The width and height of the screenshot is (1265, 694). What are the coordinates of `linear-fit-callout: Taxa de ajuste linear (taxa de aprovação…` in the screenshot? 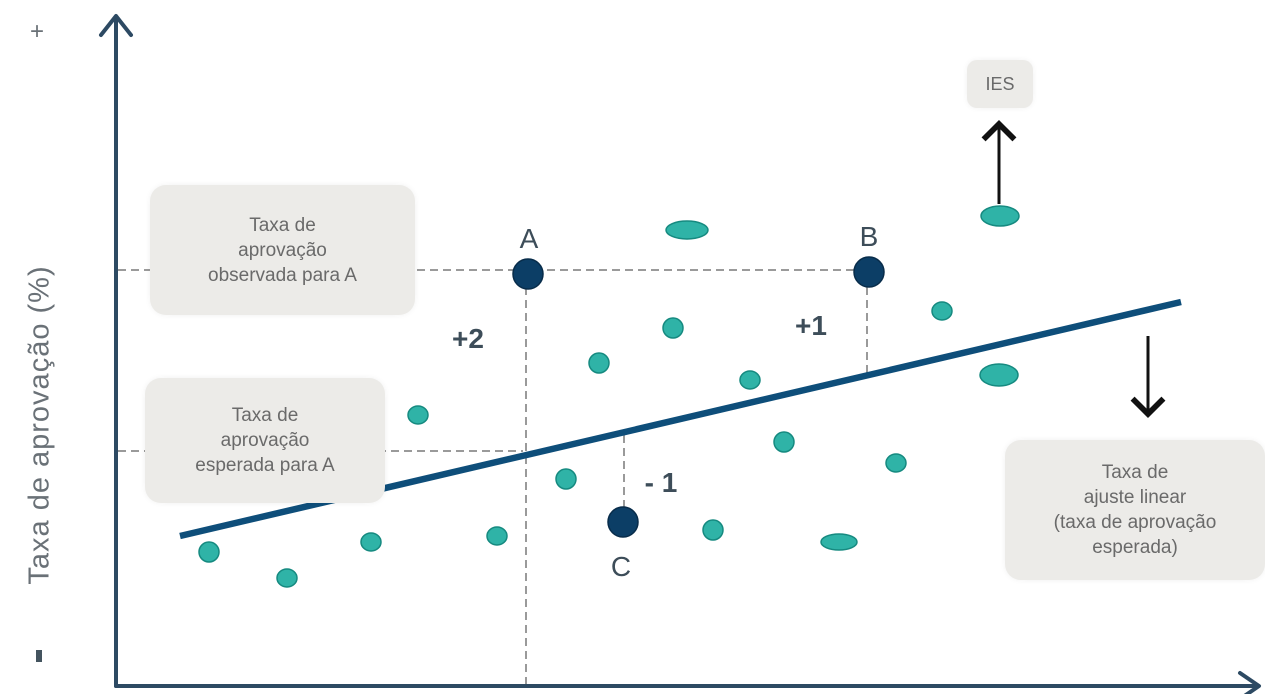 It's located at (1135, 510).